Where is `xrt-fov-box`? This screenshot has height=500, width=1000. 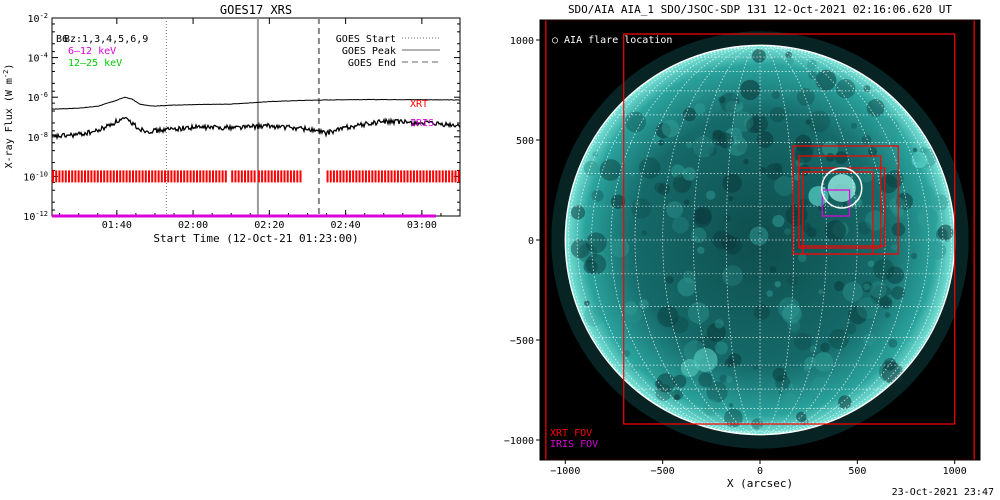 xrt-fov-box is located at coordinates (838, 213).